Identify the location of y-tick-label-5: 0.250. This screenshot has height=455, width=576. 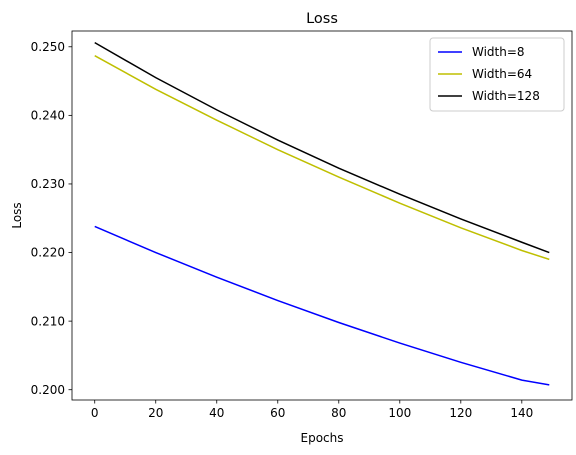
(48, 47).